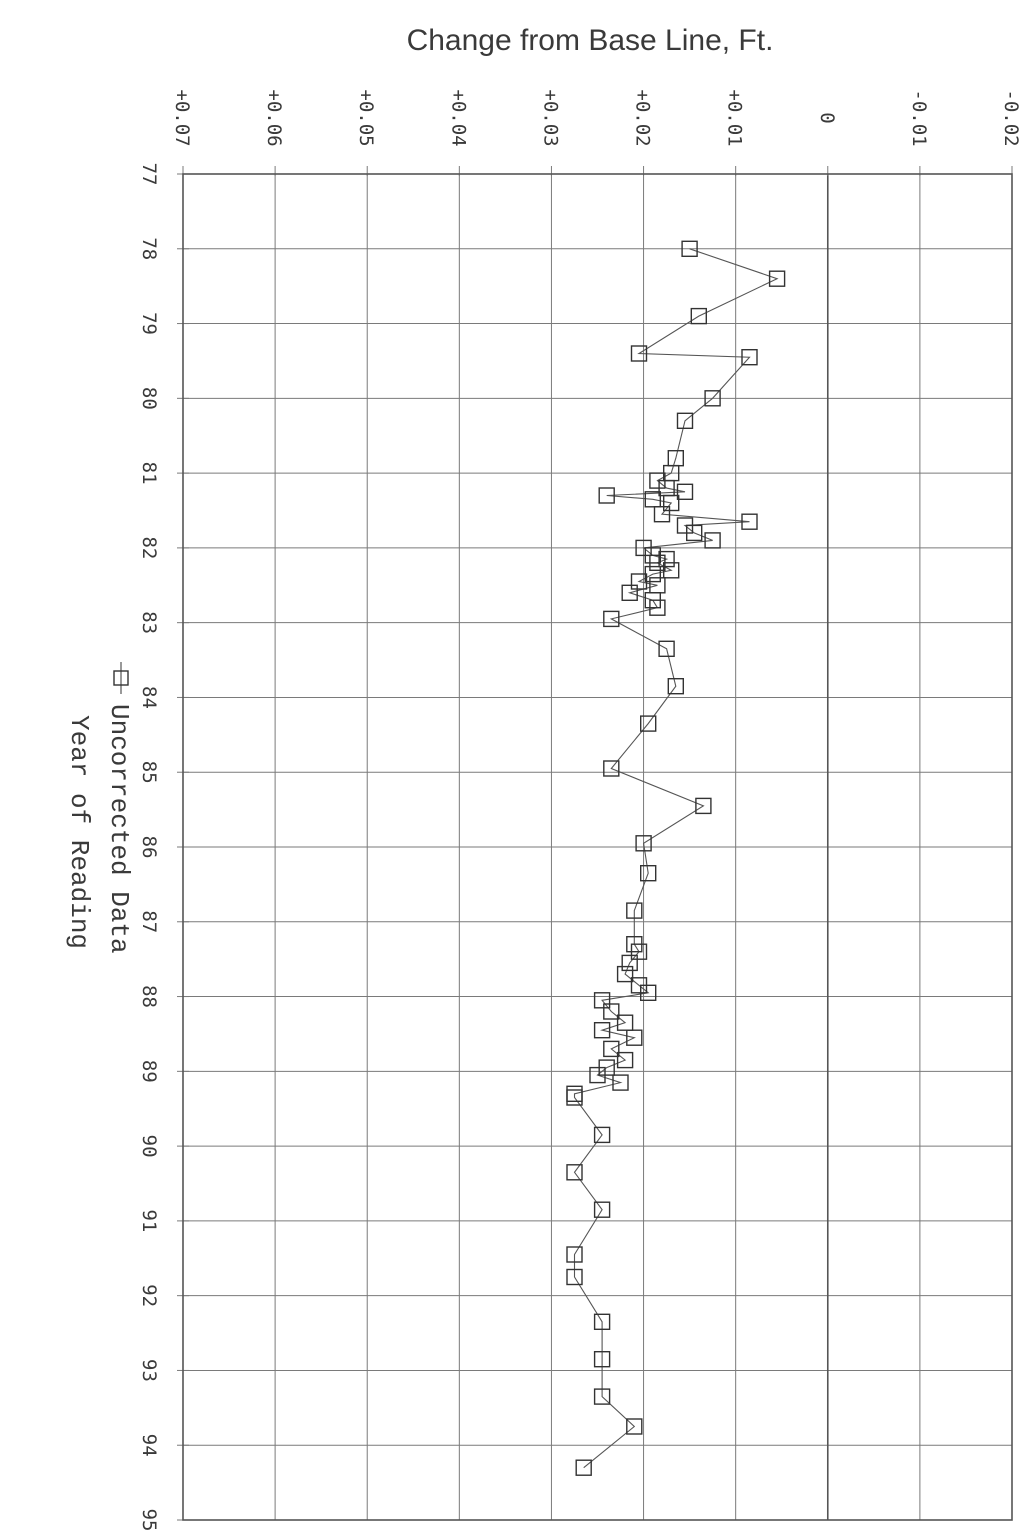  Describe the element at coordinates (149, 996) in the screenshot. I see `x-tick-label: 88` at that location.